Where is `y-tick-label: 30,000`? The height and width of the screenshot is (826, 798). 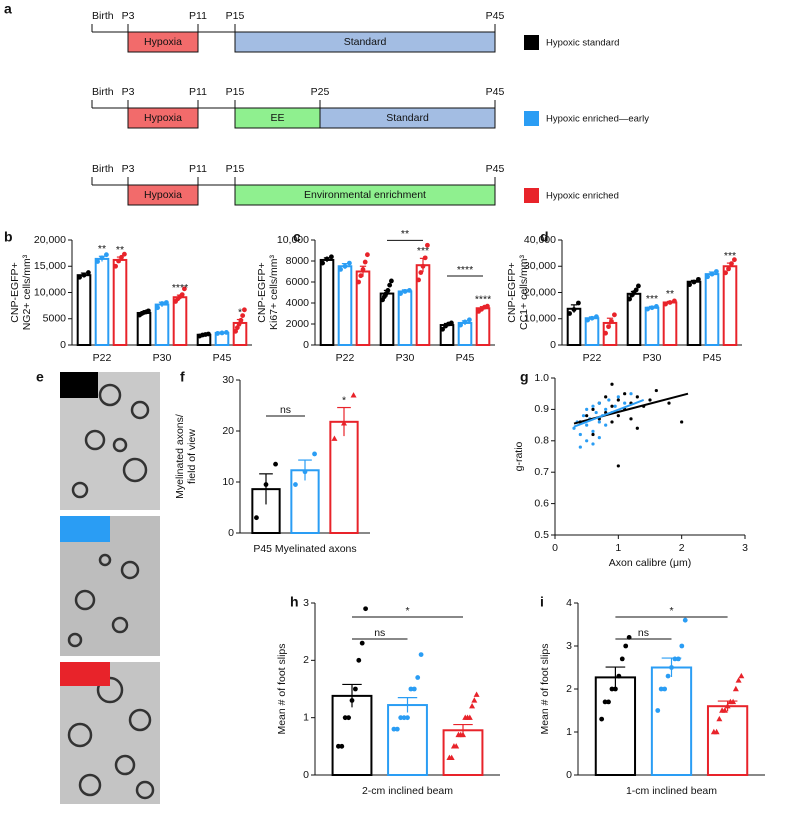 y-tick-label: 30,000 is located at coordinates (540, 266).